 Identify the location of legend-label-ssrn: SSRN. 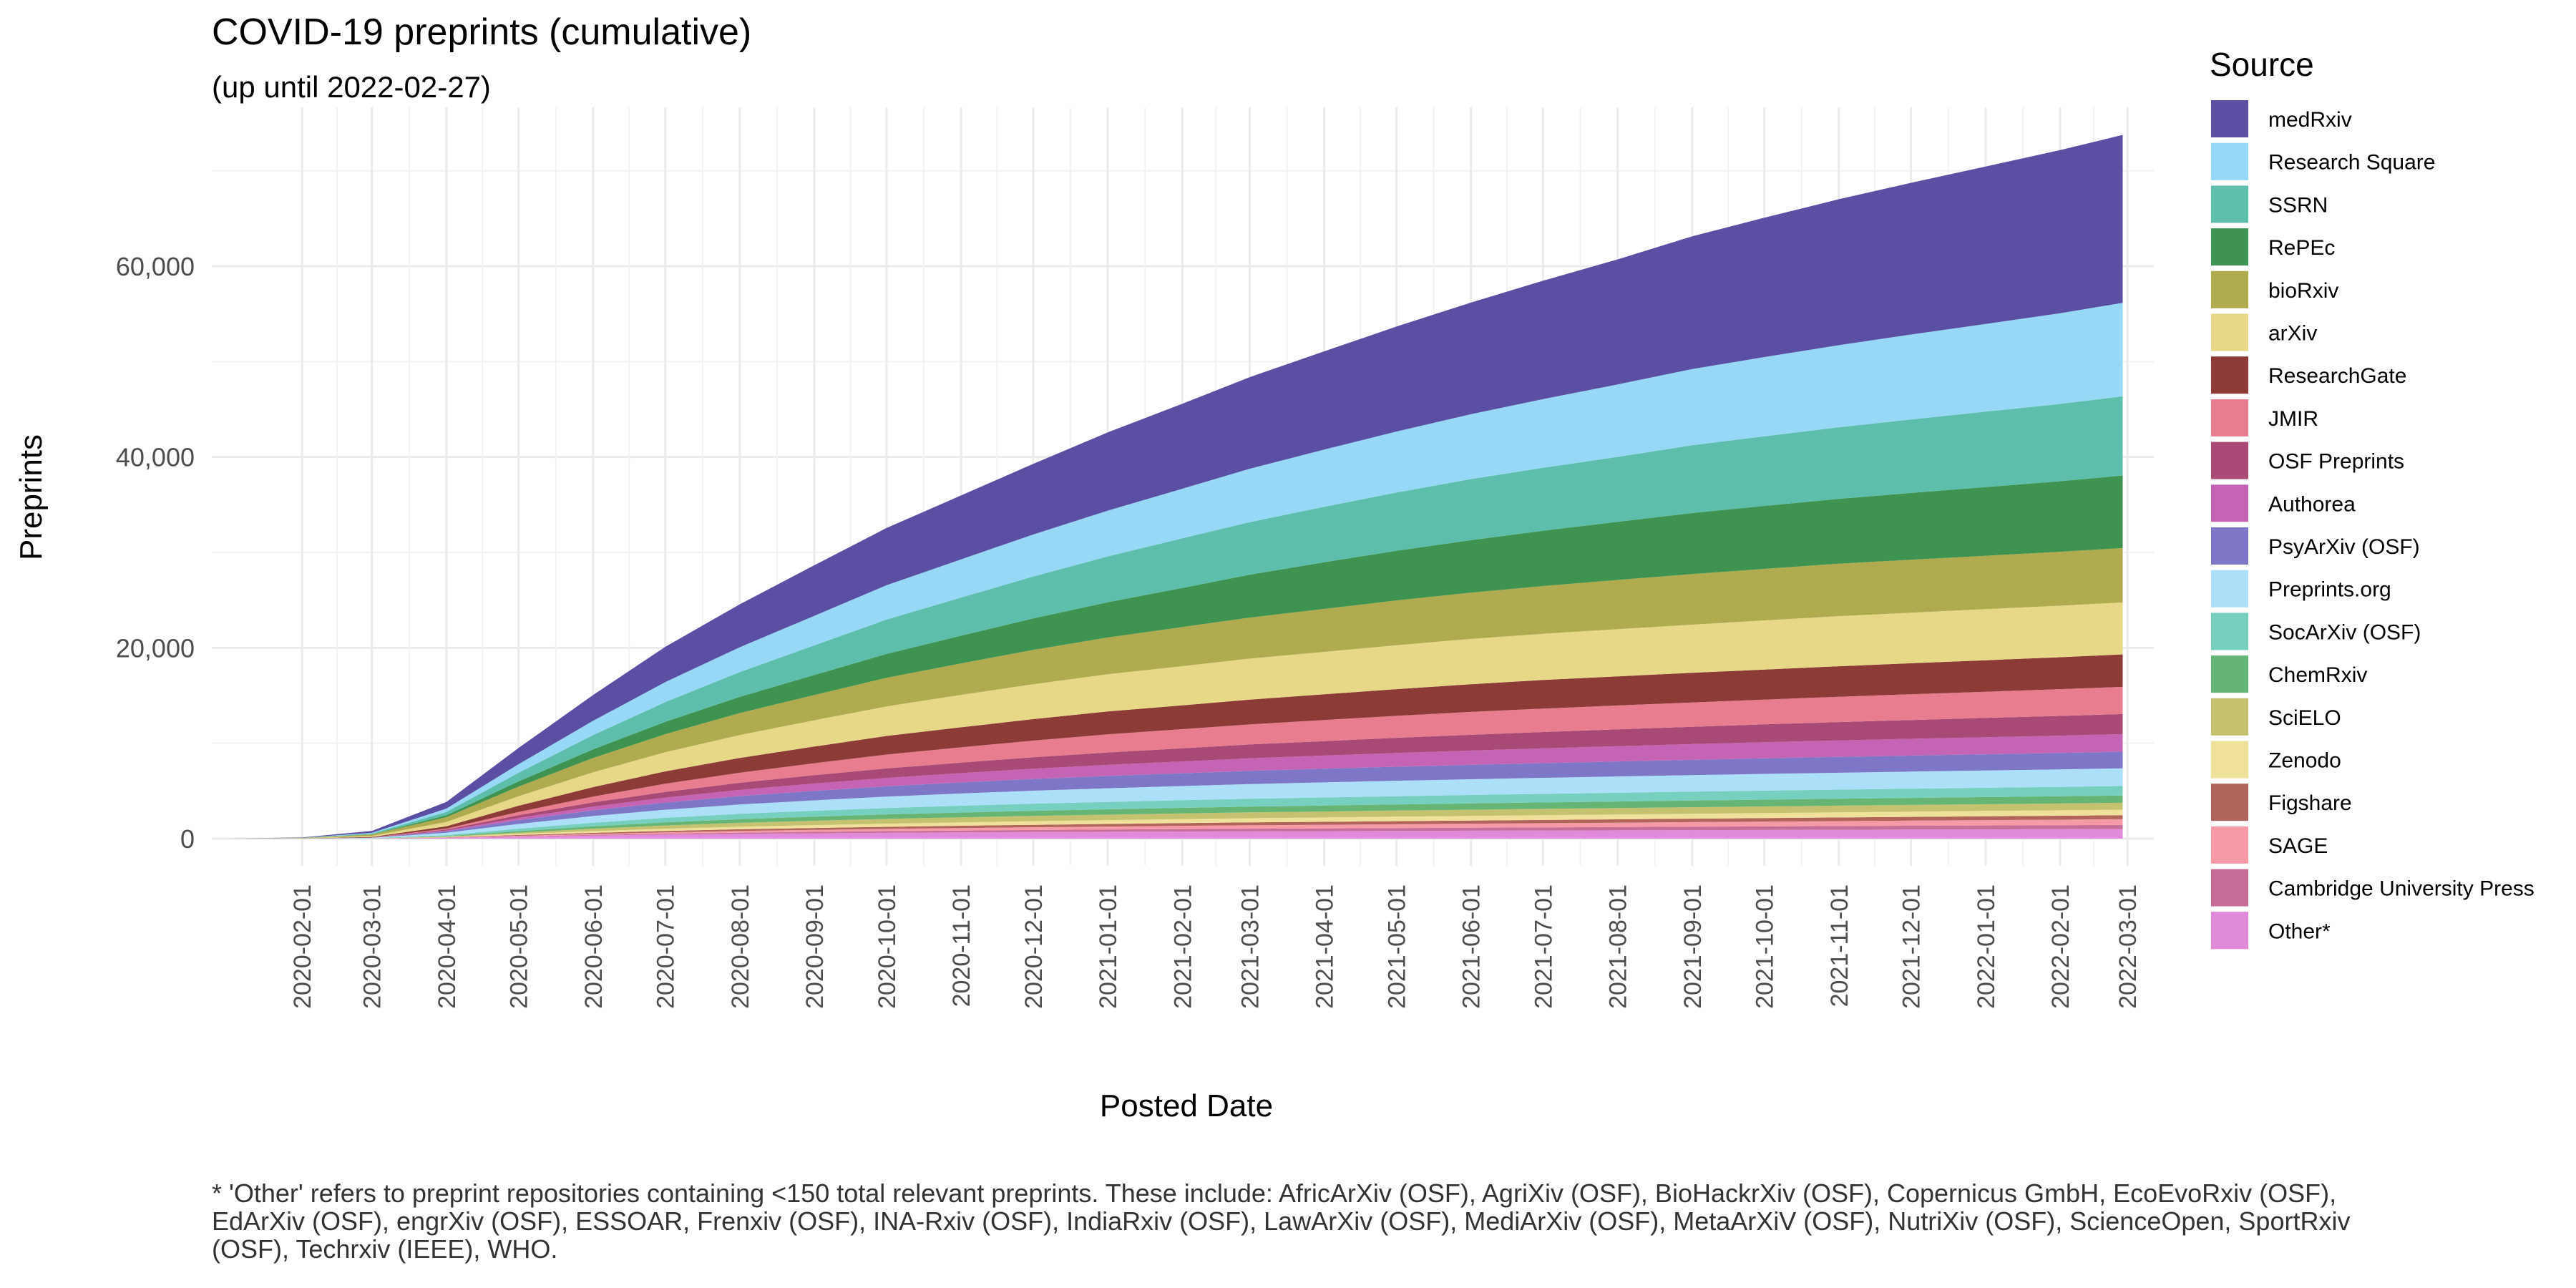
(2298, 205).